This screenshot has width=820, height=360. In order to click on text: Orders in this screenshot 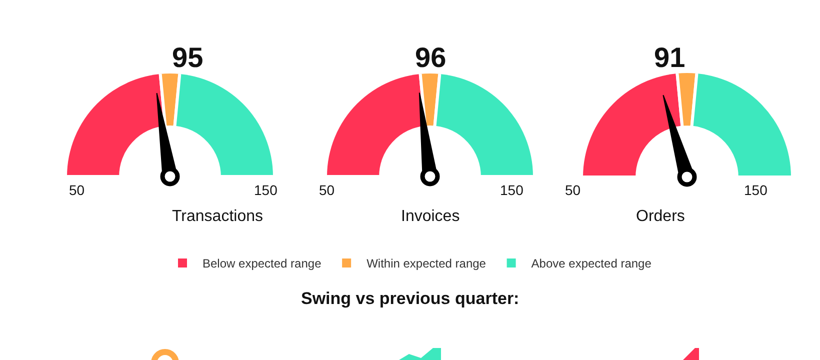, I will do `click(660, 216)`.